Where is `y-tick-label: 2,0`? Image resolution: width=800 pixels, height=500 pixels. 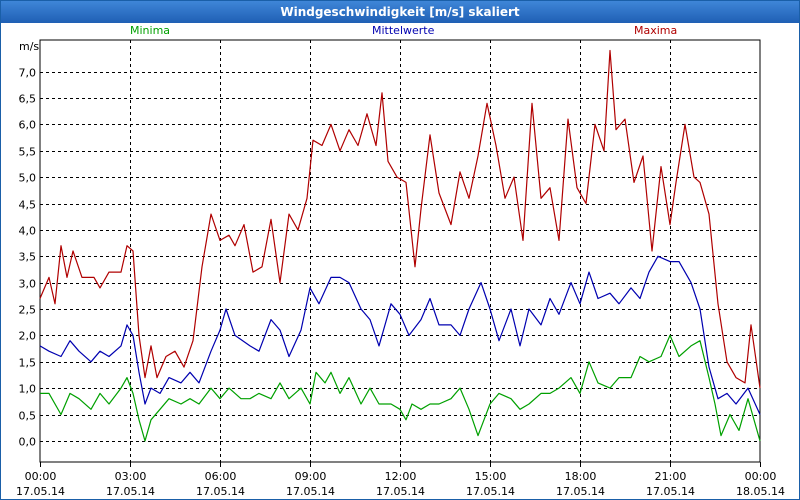
y-tick-label: 2,0 is located at coordinates (28, 336).